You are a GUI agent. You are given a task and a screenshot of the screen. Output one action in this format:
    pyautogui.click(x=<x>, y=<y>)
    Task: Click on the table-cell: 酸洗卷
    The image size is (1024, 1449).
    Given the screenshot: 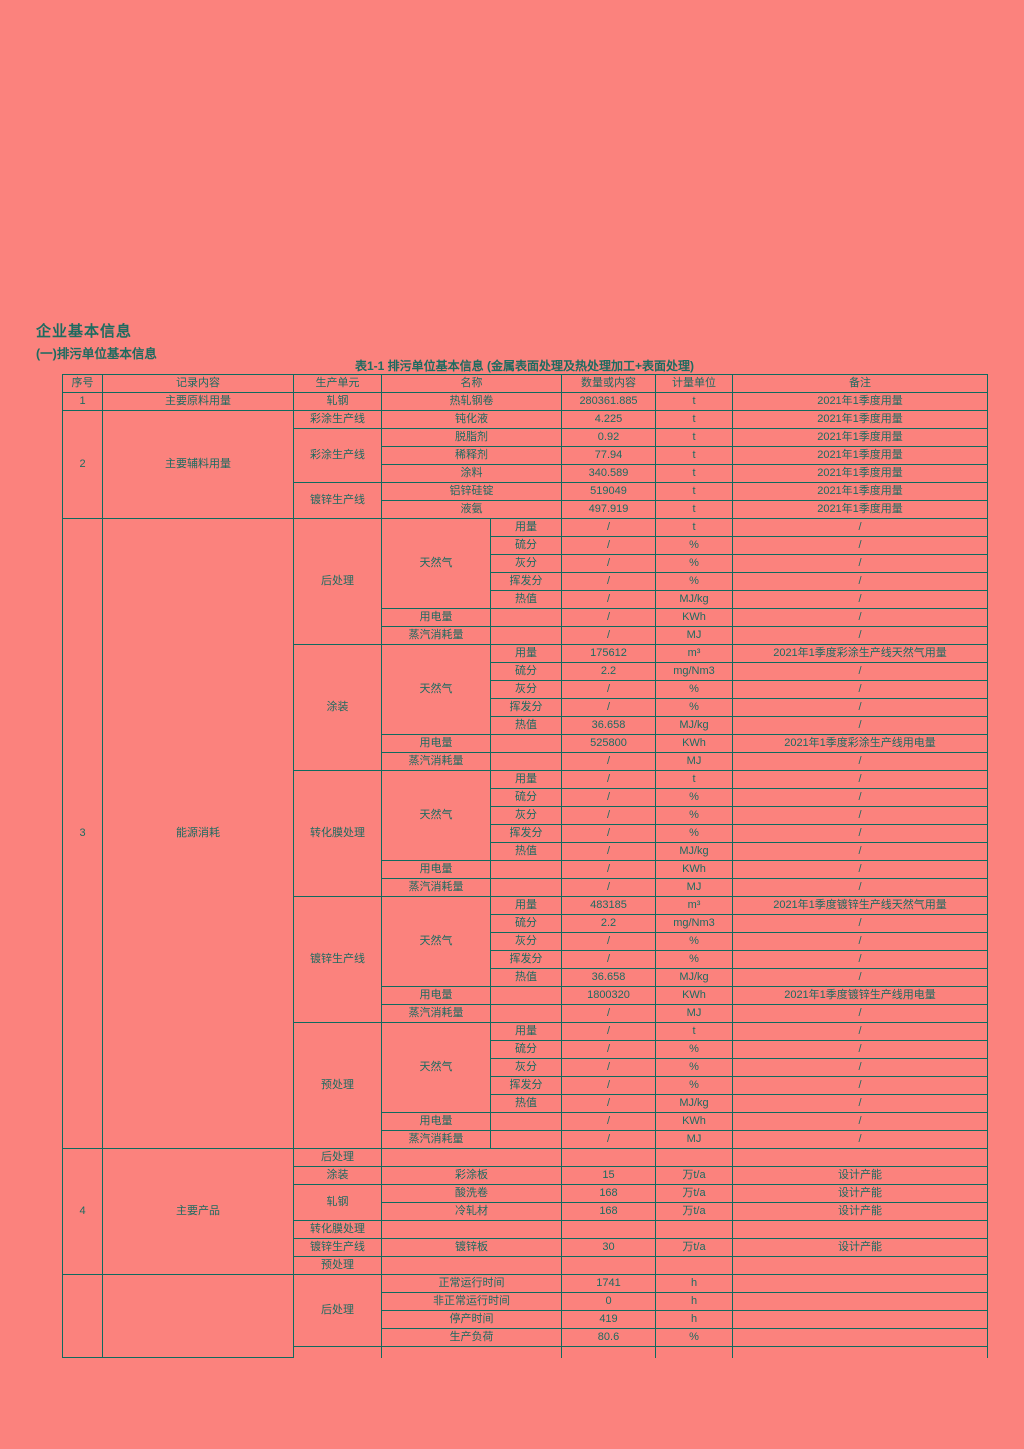 What is the action you would take?
    pyautogui.click(x=471, y=1193)
    